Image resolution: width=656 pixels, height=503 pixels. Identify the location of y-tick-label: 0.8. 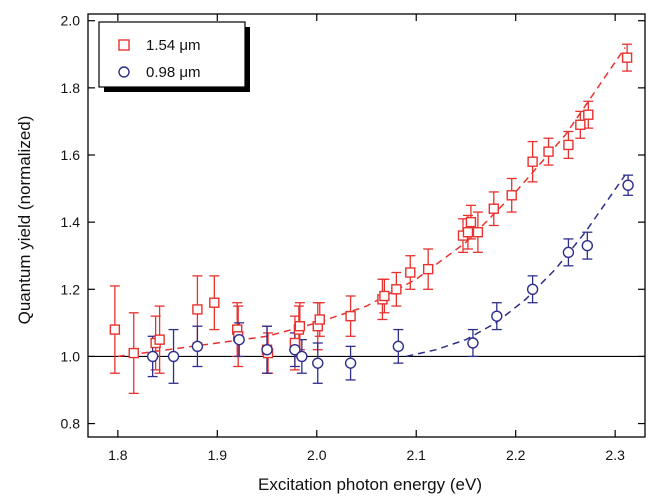
(71, 424).